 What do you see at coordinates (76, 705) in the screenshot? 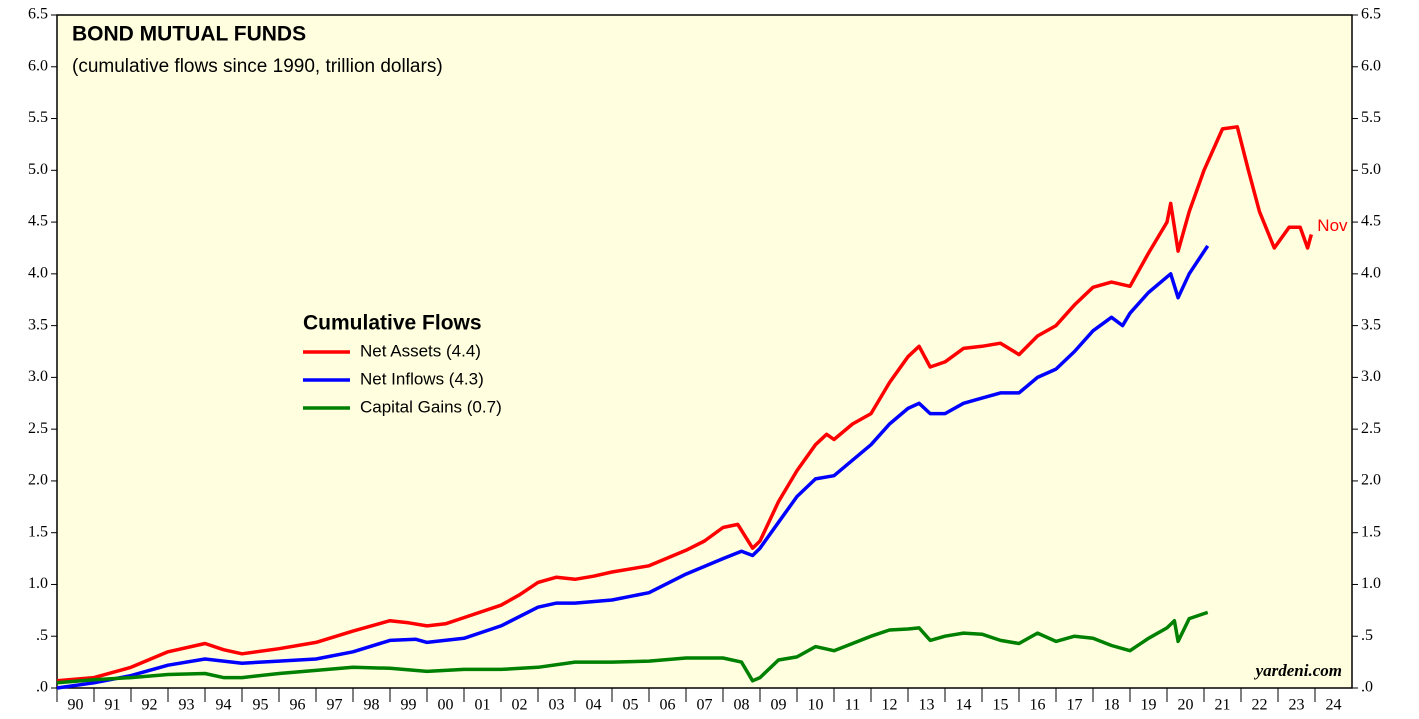
I see `x-tick-label: 90` at bounding box center [76, 705].